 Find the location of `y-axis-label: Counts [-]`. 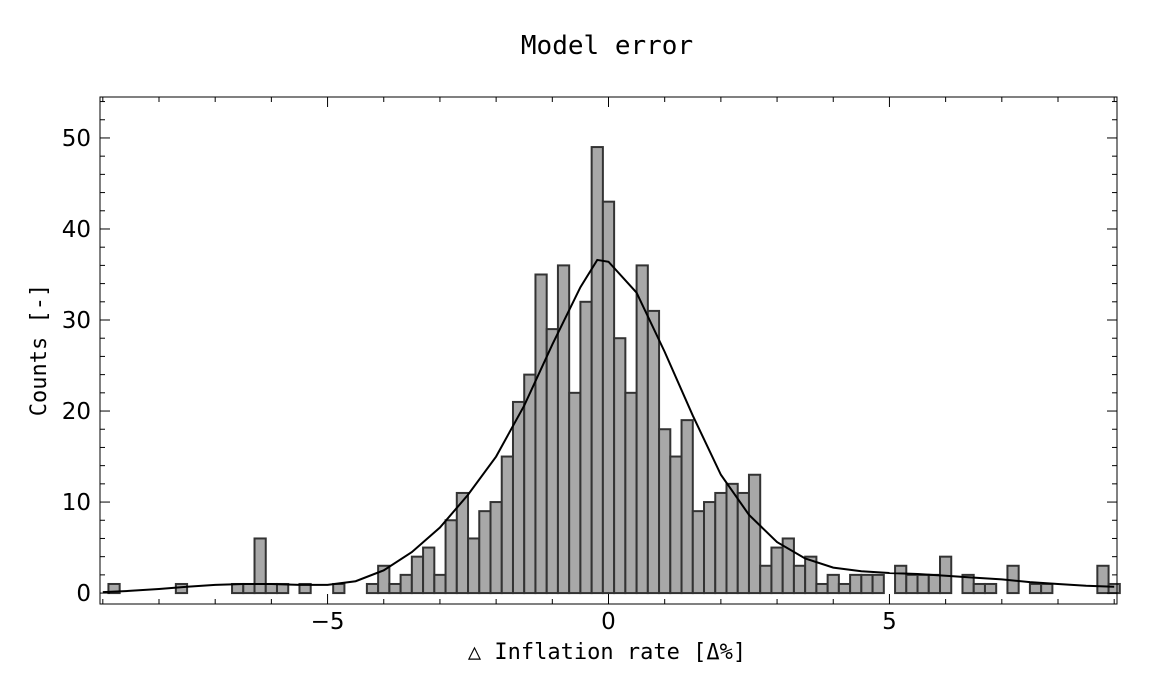

y-axis-label: Counts [-] is located at coordinates (39, 350).